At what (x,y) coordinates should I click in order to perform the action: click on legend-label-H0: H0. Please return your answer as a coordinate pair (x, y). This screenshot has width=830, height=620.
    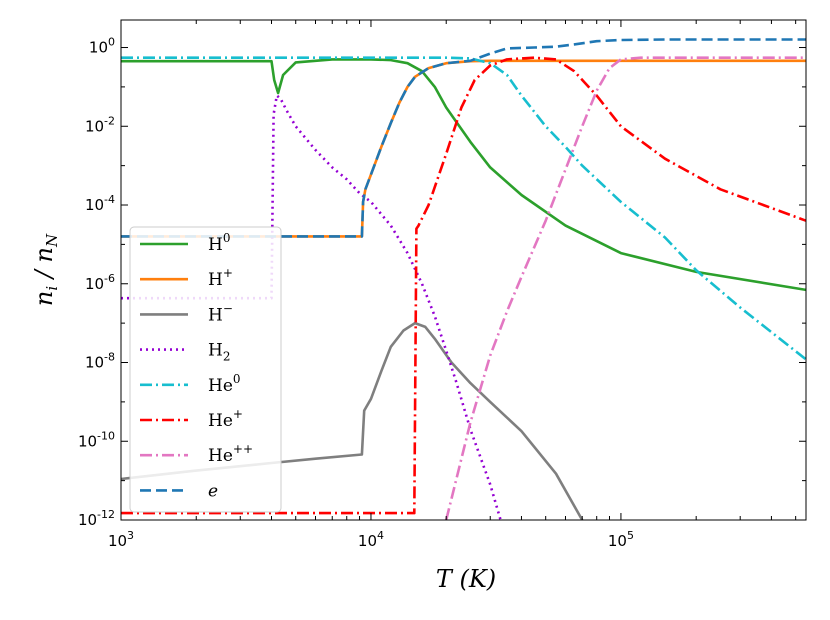
    Looking at the image, I should click on (219, 243).